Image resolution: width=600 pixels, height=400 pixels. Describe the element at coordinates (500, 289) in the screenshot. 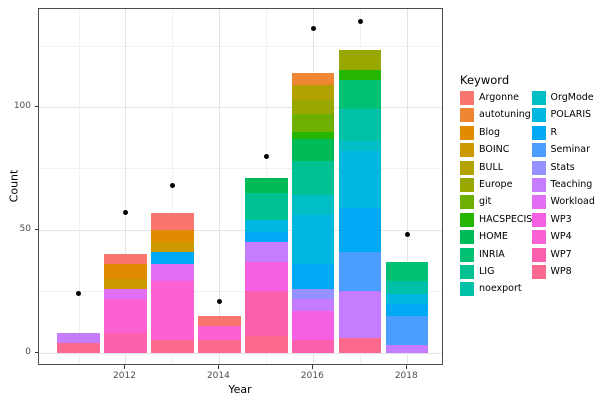

I see `legend-label-noexport: noexport` at that location.